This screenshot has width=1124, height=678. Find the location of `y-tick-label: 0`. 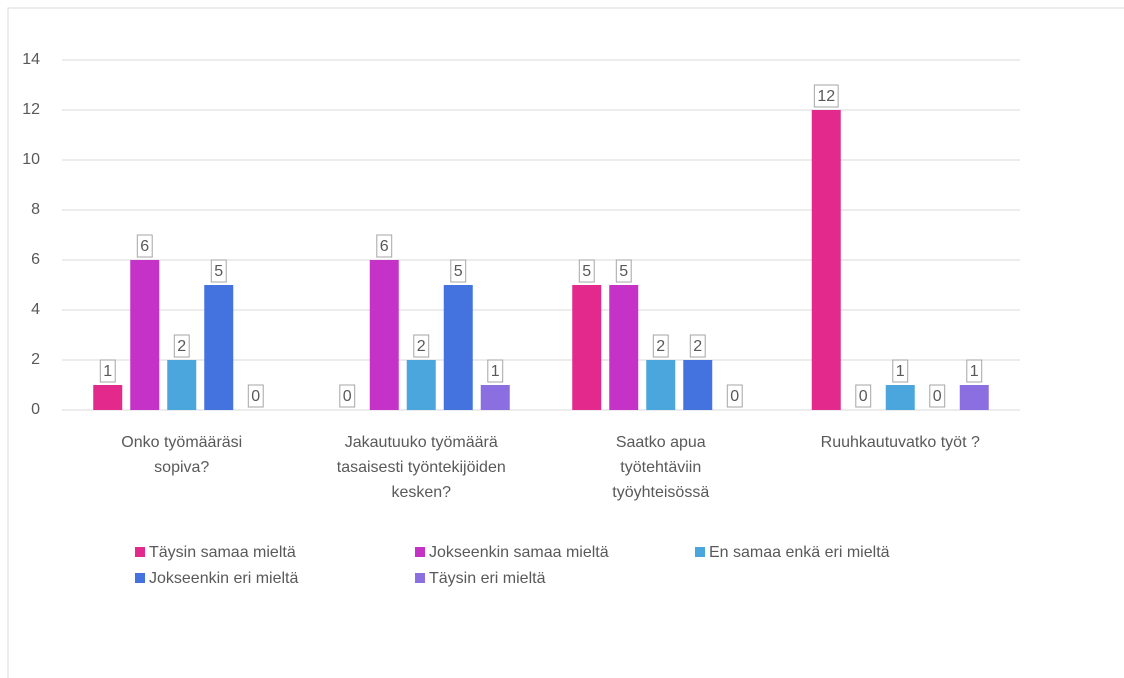

y-tick-label: 0 is located at coordinates (35, 409).